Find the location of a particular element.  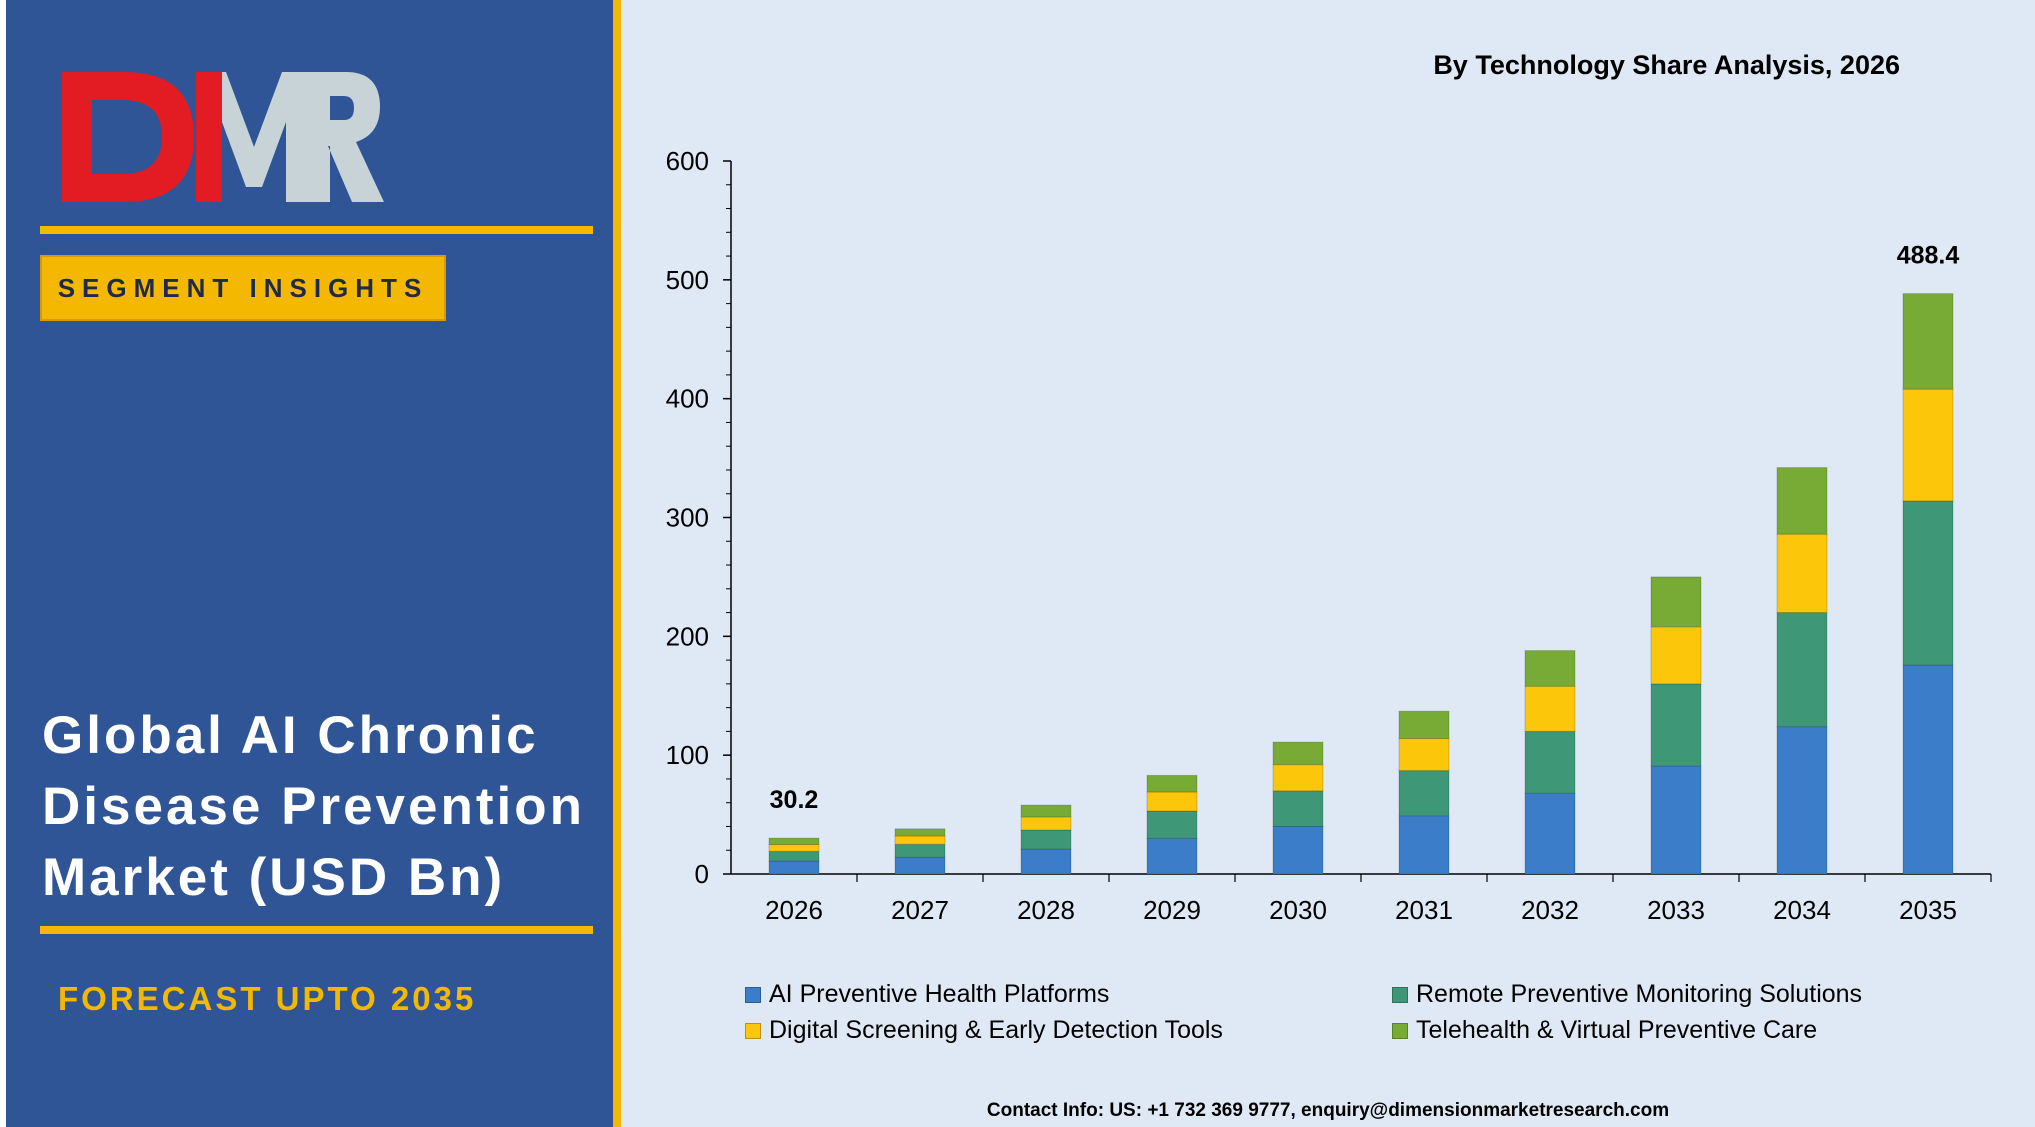

dmr-logo is located at coordinates (223, 137).